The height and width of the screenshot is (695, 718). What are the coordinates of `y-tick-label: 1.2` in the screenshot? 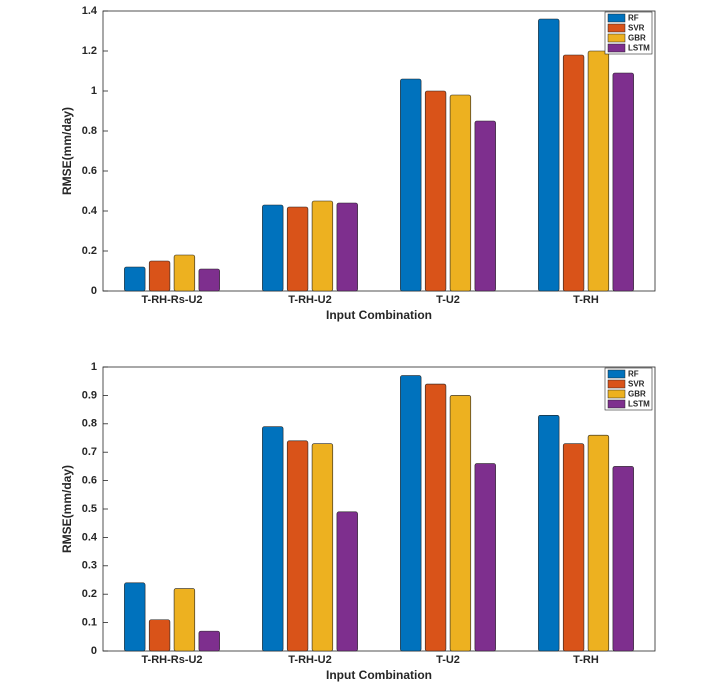 It's located at (89, 51).